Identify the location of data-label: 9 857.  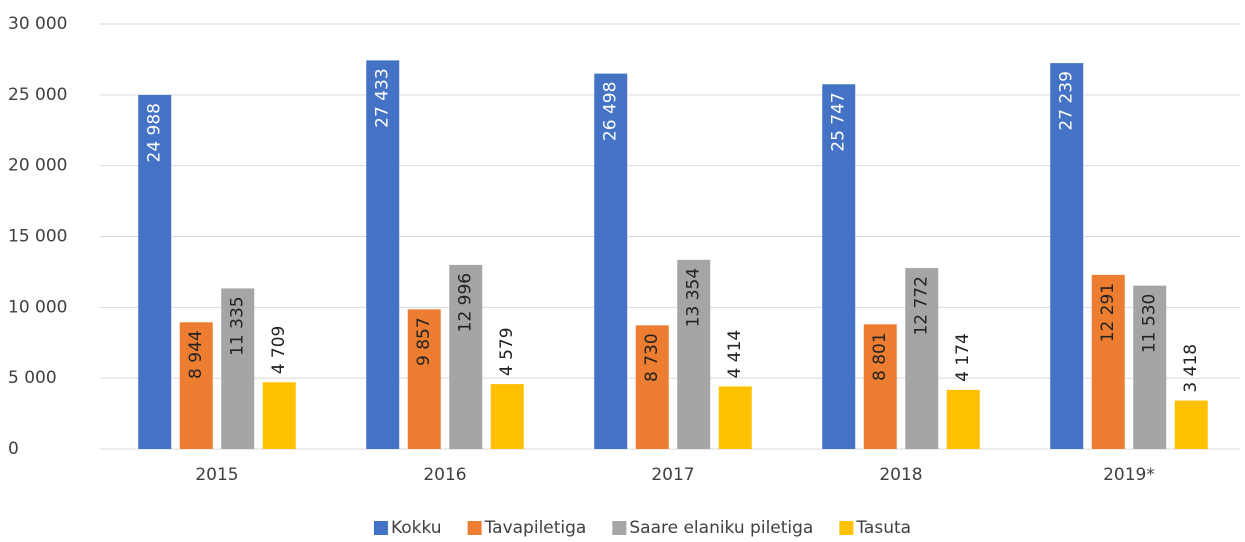
(424, 341).